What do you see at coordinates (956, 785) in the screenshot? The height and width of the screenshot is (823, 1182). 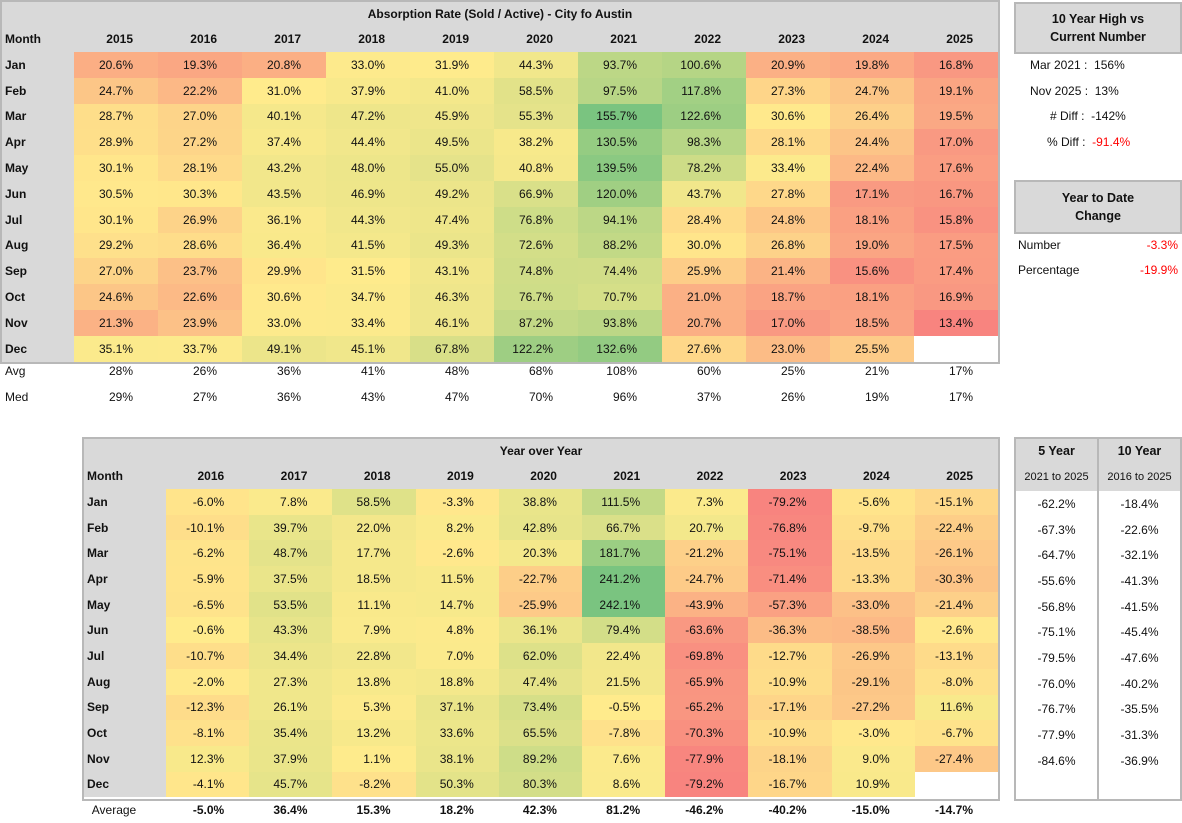 I see `heatmap-cell` at bounding box center [956, 785].